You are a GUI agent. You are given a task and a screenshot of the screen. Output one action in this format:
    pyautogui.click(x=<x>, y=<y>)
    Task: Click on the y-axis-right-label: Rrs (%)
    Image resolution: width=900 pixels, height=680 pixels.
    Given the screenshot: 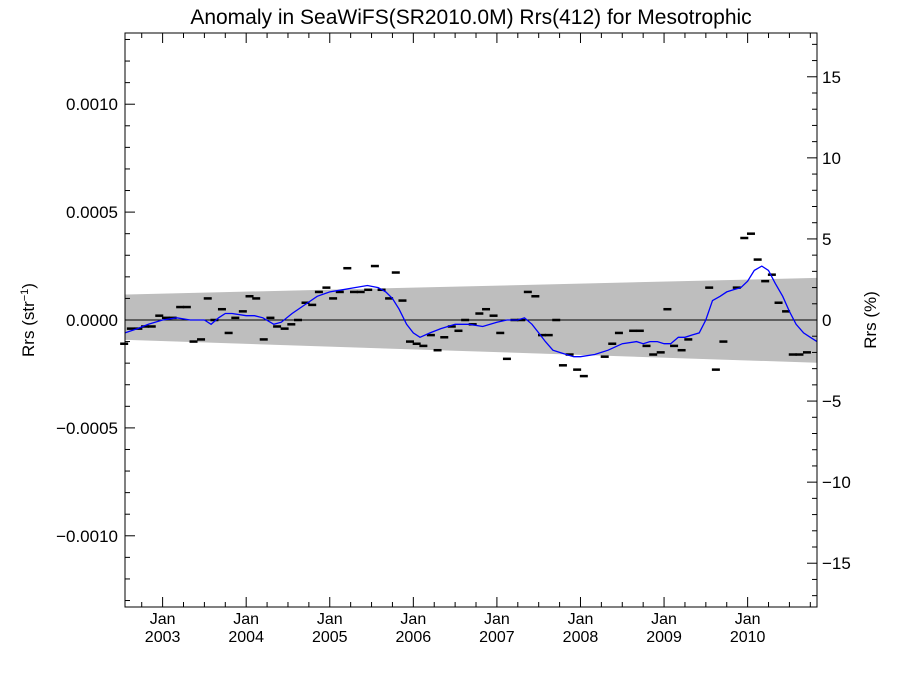 What is the action you would take?
    pyautogui.click(x=870, y=320)
    